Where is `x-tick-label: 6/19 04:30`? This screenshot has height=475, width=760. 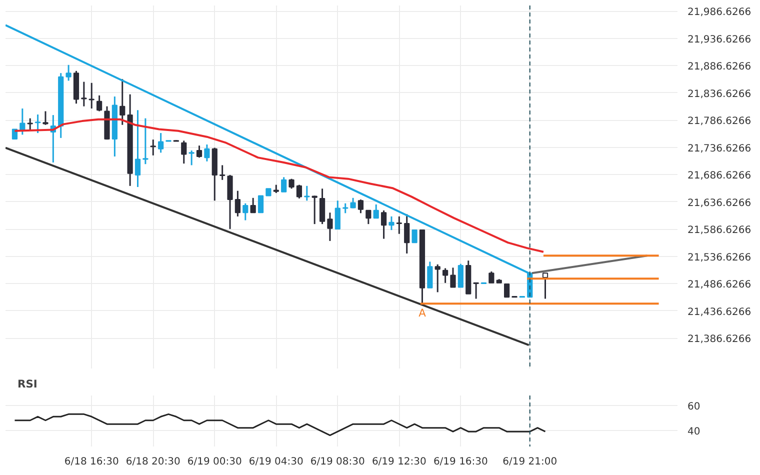 x-tick-label: 6/19 04:30 is located at coordinates (276, 462).